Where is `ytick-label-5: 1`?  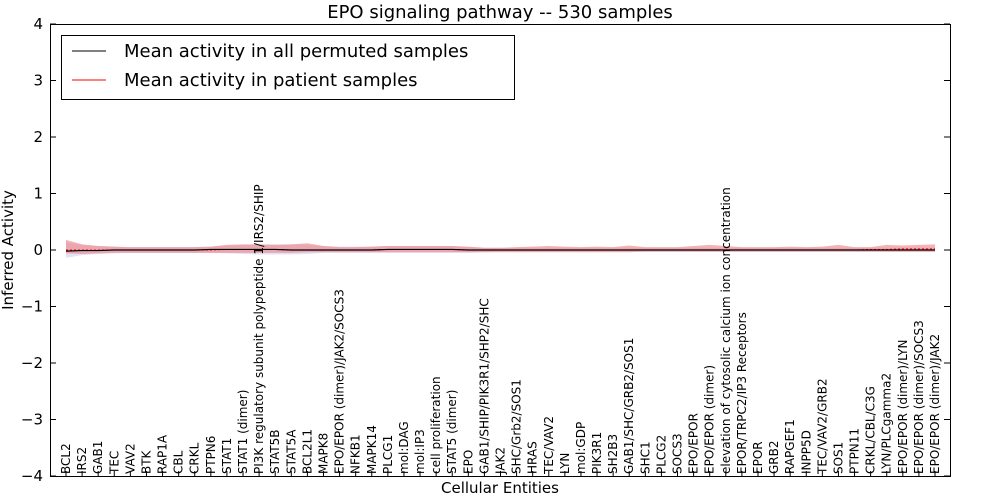 ytick-label-5: 1 is located at coordinates (38, 194).